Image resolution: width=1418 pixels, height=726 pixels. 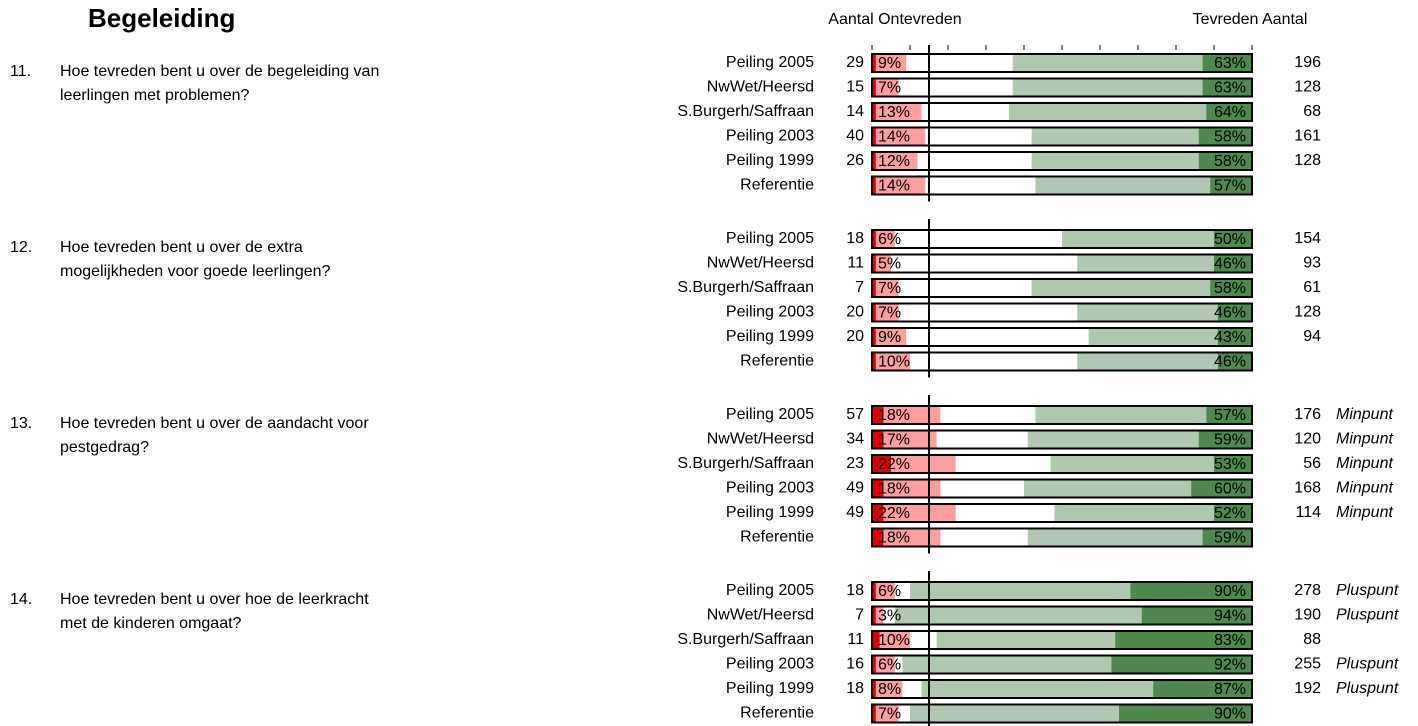 I want to click on dissatisfied-label: 17%, so click(x=894, y=440).